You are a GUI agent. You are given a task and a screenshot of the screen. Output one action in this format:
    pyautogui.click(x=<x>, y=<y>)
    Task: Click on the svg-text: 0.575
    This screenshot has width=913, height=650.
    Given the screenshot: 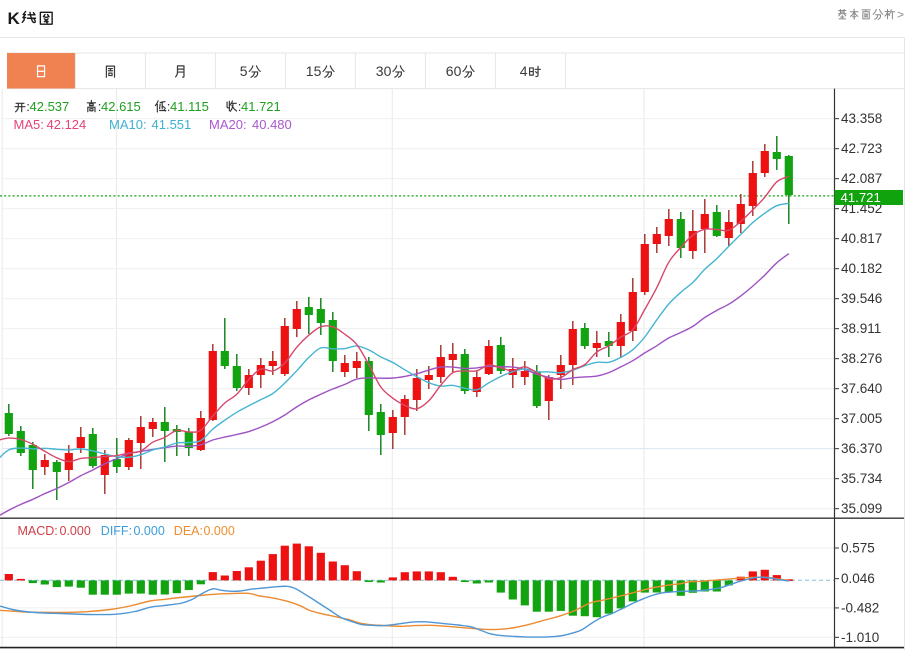 What is the action you would take?
    pyautogui.click(x=858, y=548)
    